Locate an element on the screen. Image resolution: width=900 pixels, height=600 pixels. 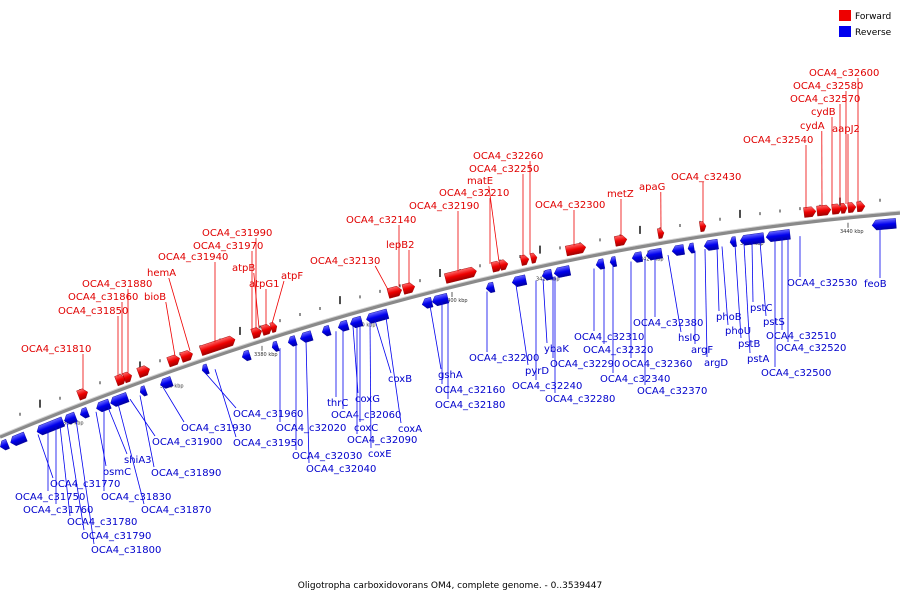
reverse-gene-label: OCA4_c31790 is located at coordinates (116, 536).